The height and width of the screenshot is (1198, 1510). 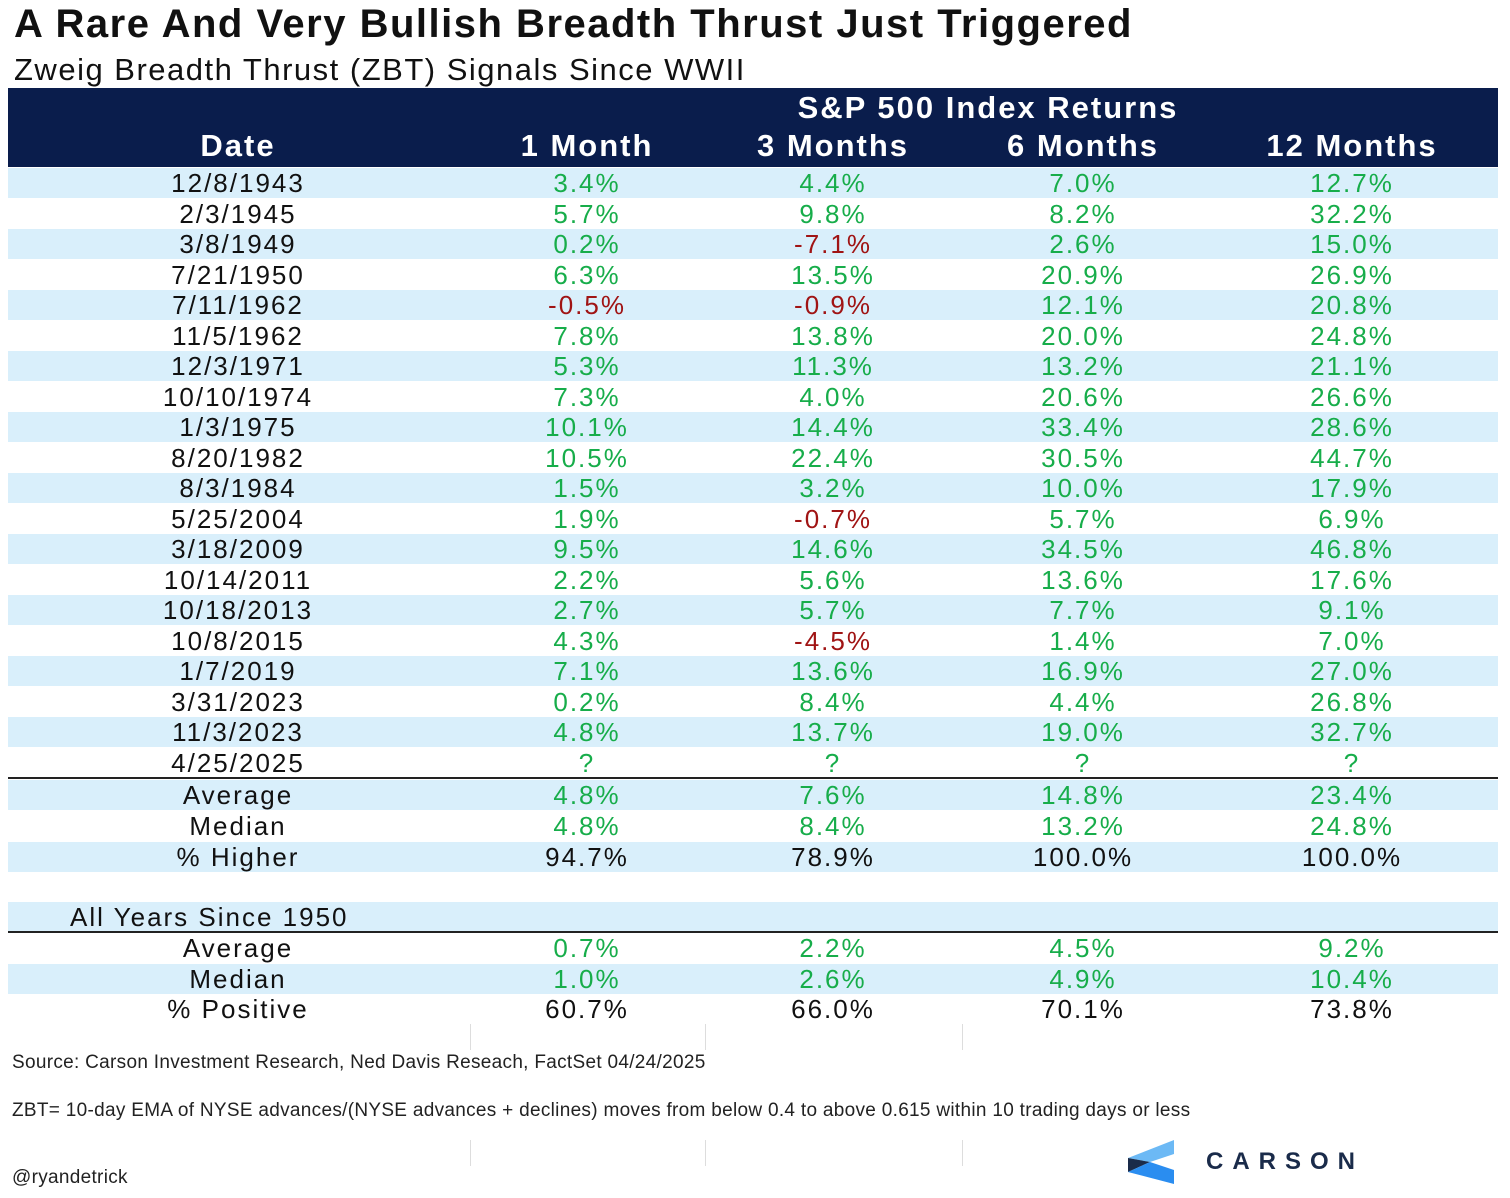 What do you see at coordinates (1352, 978) in the screenshot?
I see `table-cell: 10.4%` at bounding box center [1352, 978].